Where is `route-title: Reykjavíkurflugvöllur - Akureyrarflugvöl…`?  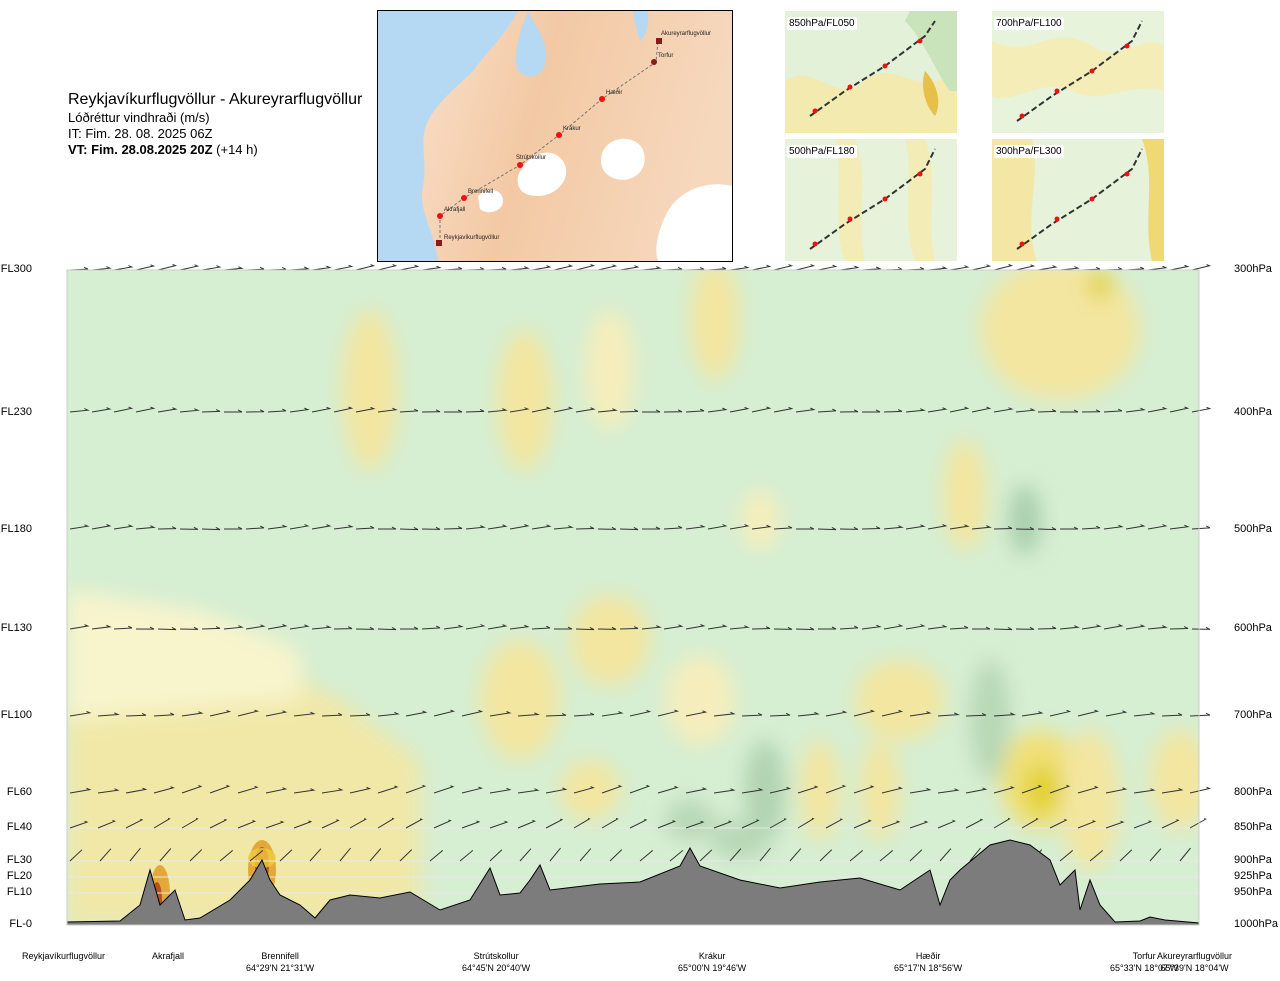
route-title: Reykjavíkurflugvöllur - Akureyrarflugvöl… is located at coordinates (215, 99).